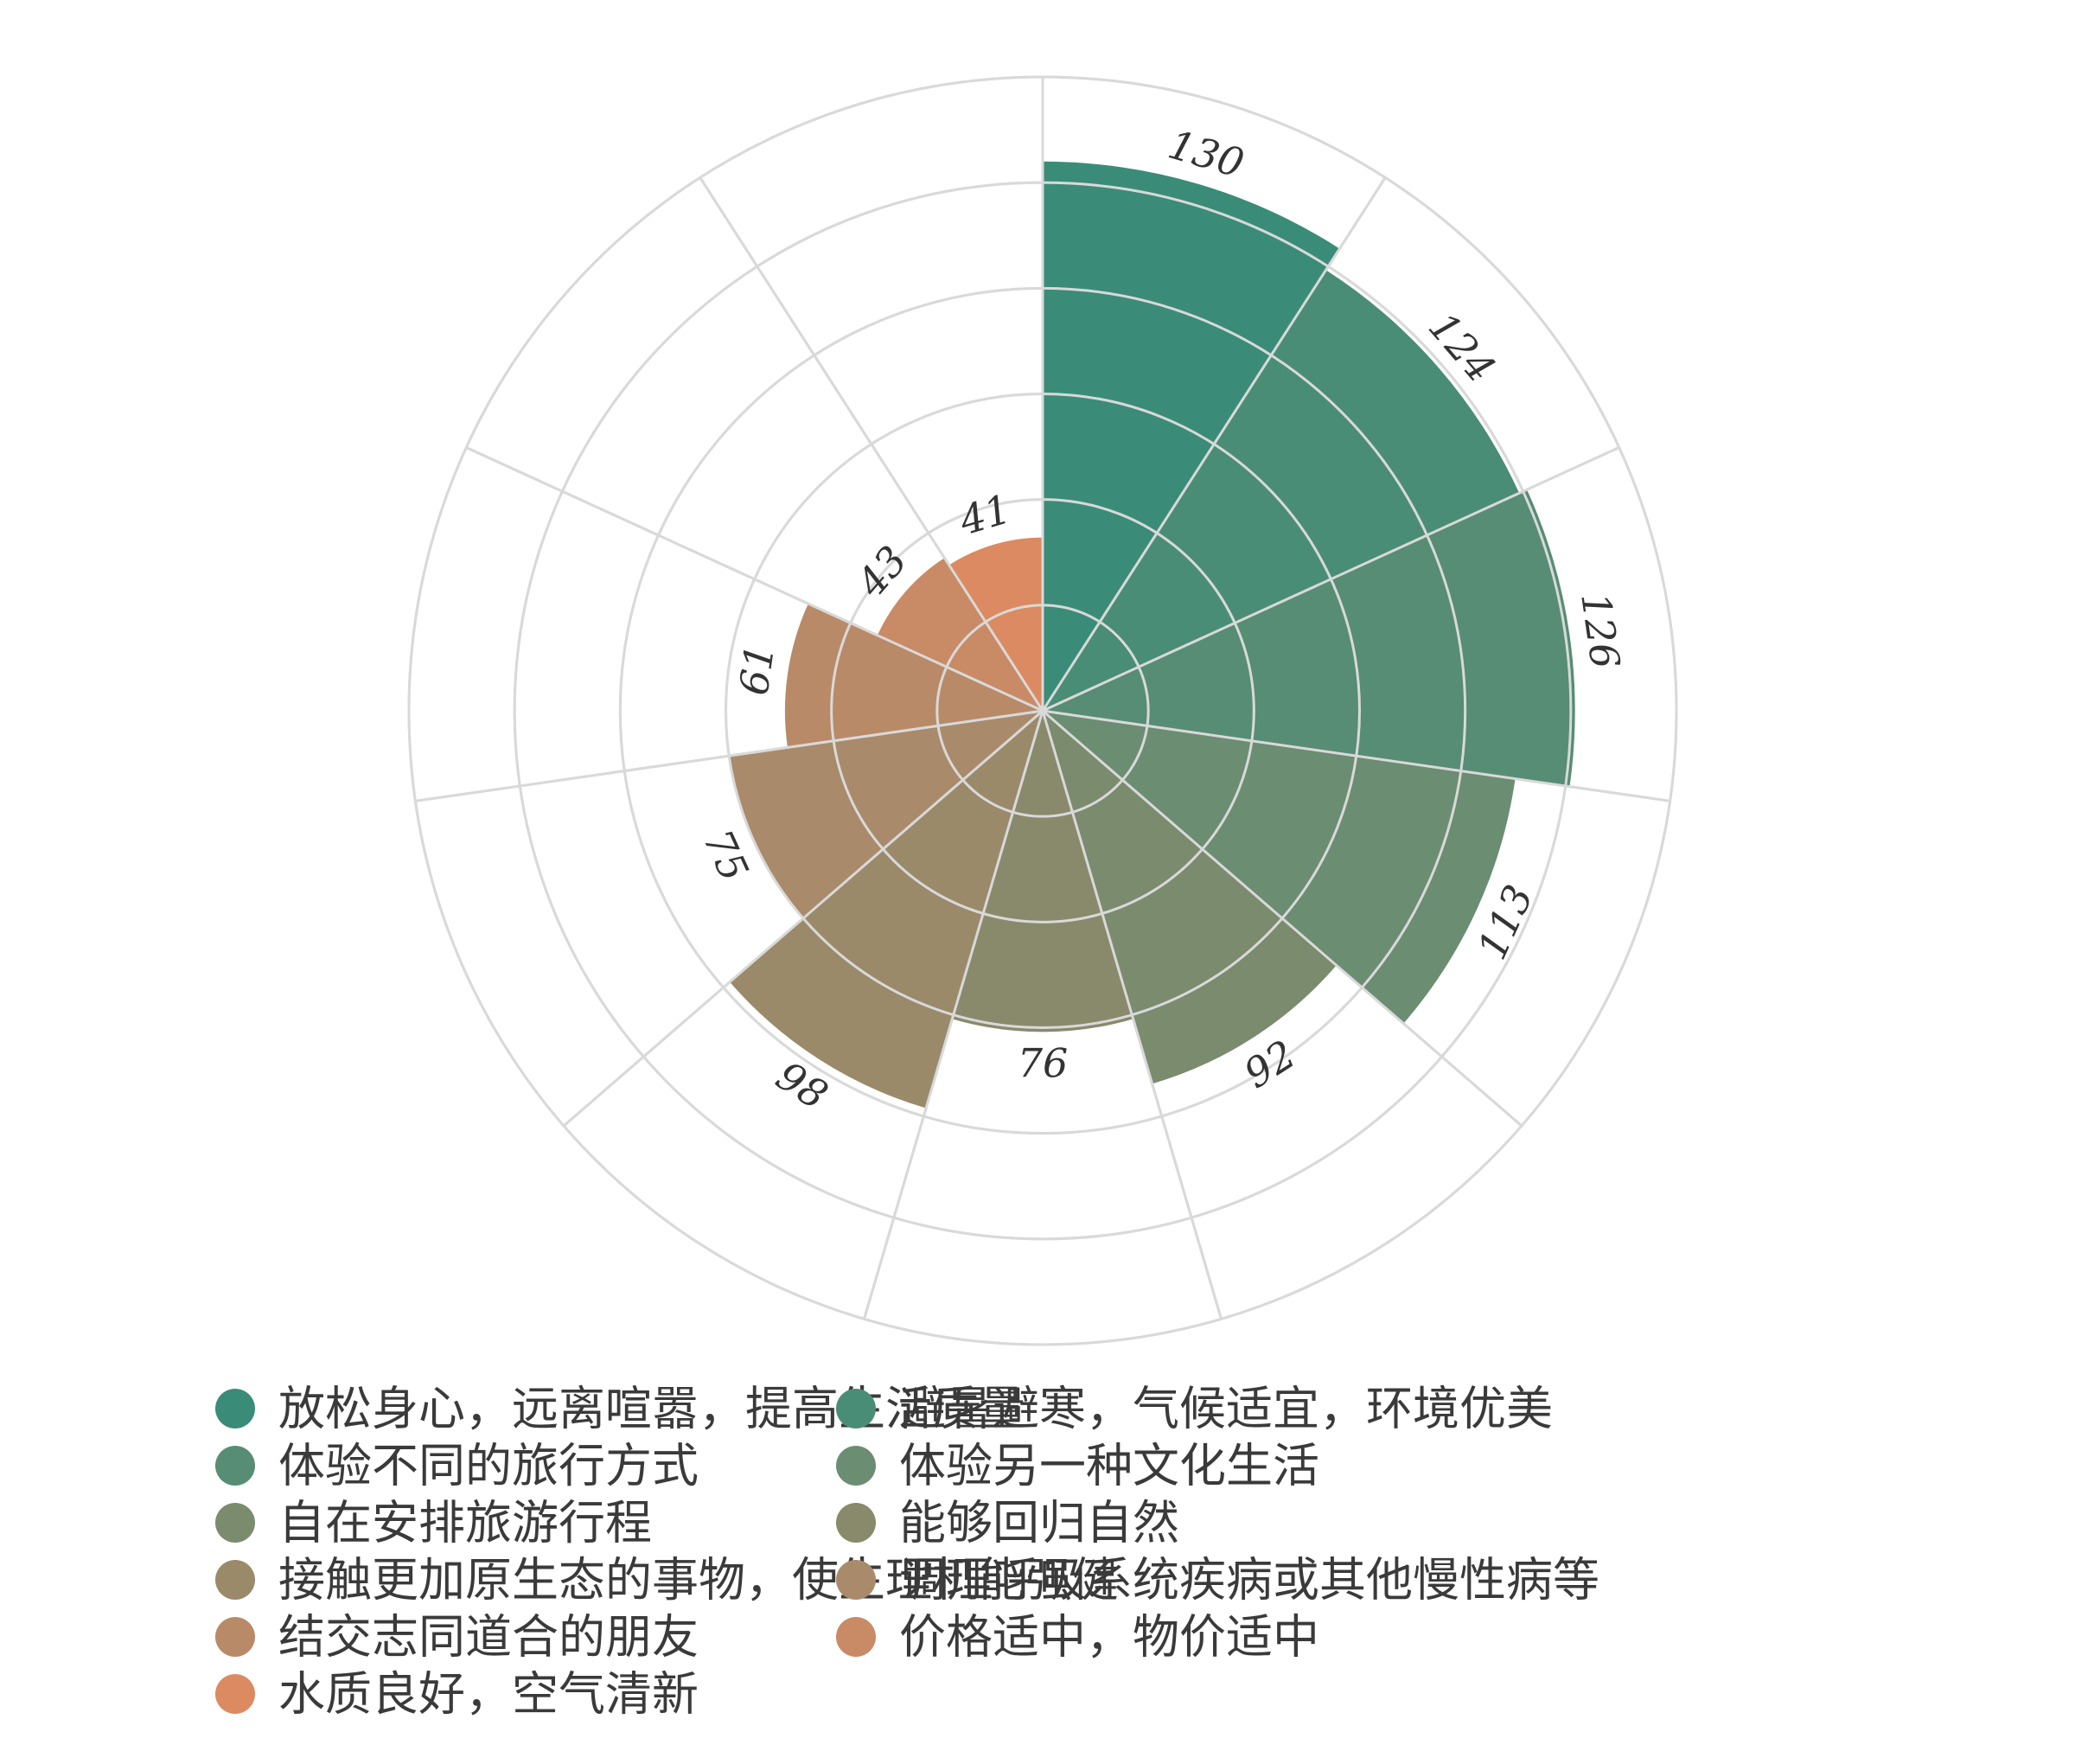 This screenshot has height=1764, width=2075. What do you see at coordinates (698, 1580) in the screenshot?
I see `legend-label: 接触更加原生态的事物，使生理机能强健` at bounding box center [698, 1580].